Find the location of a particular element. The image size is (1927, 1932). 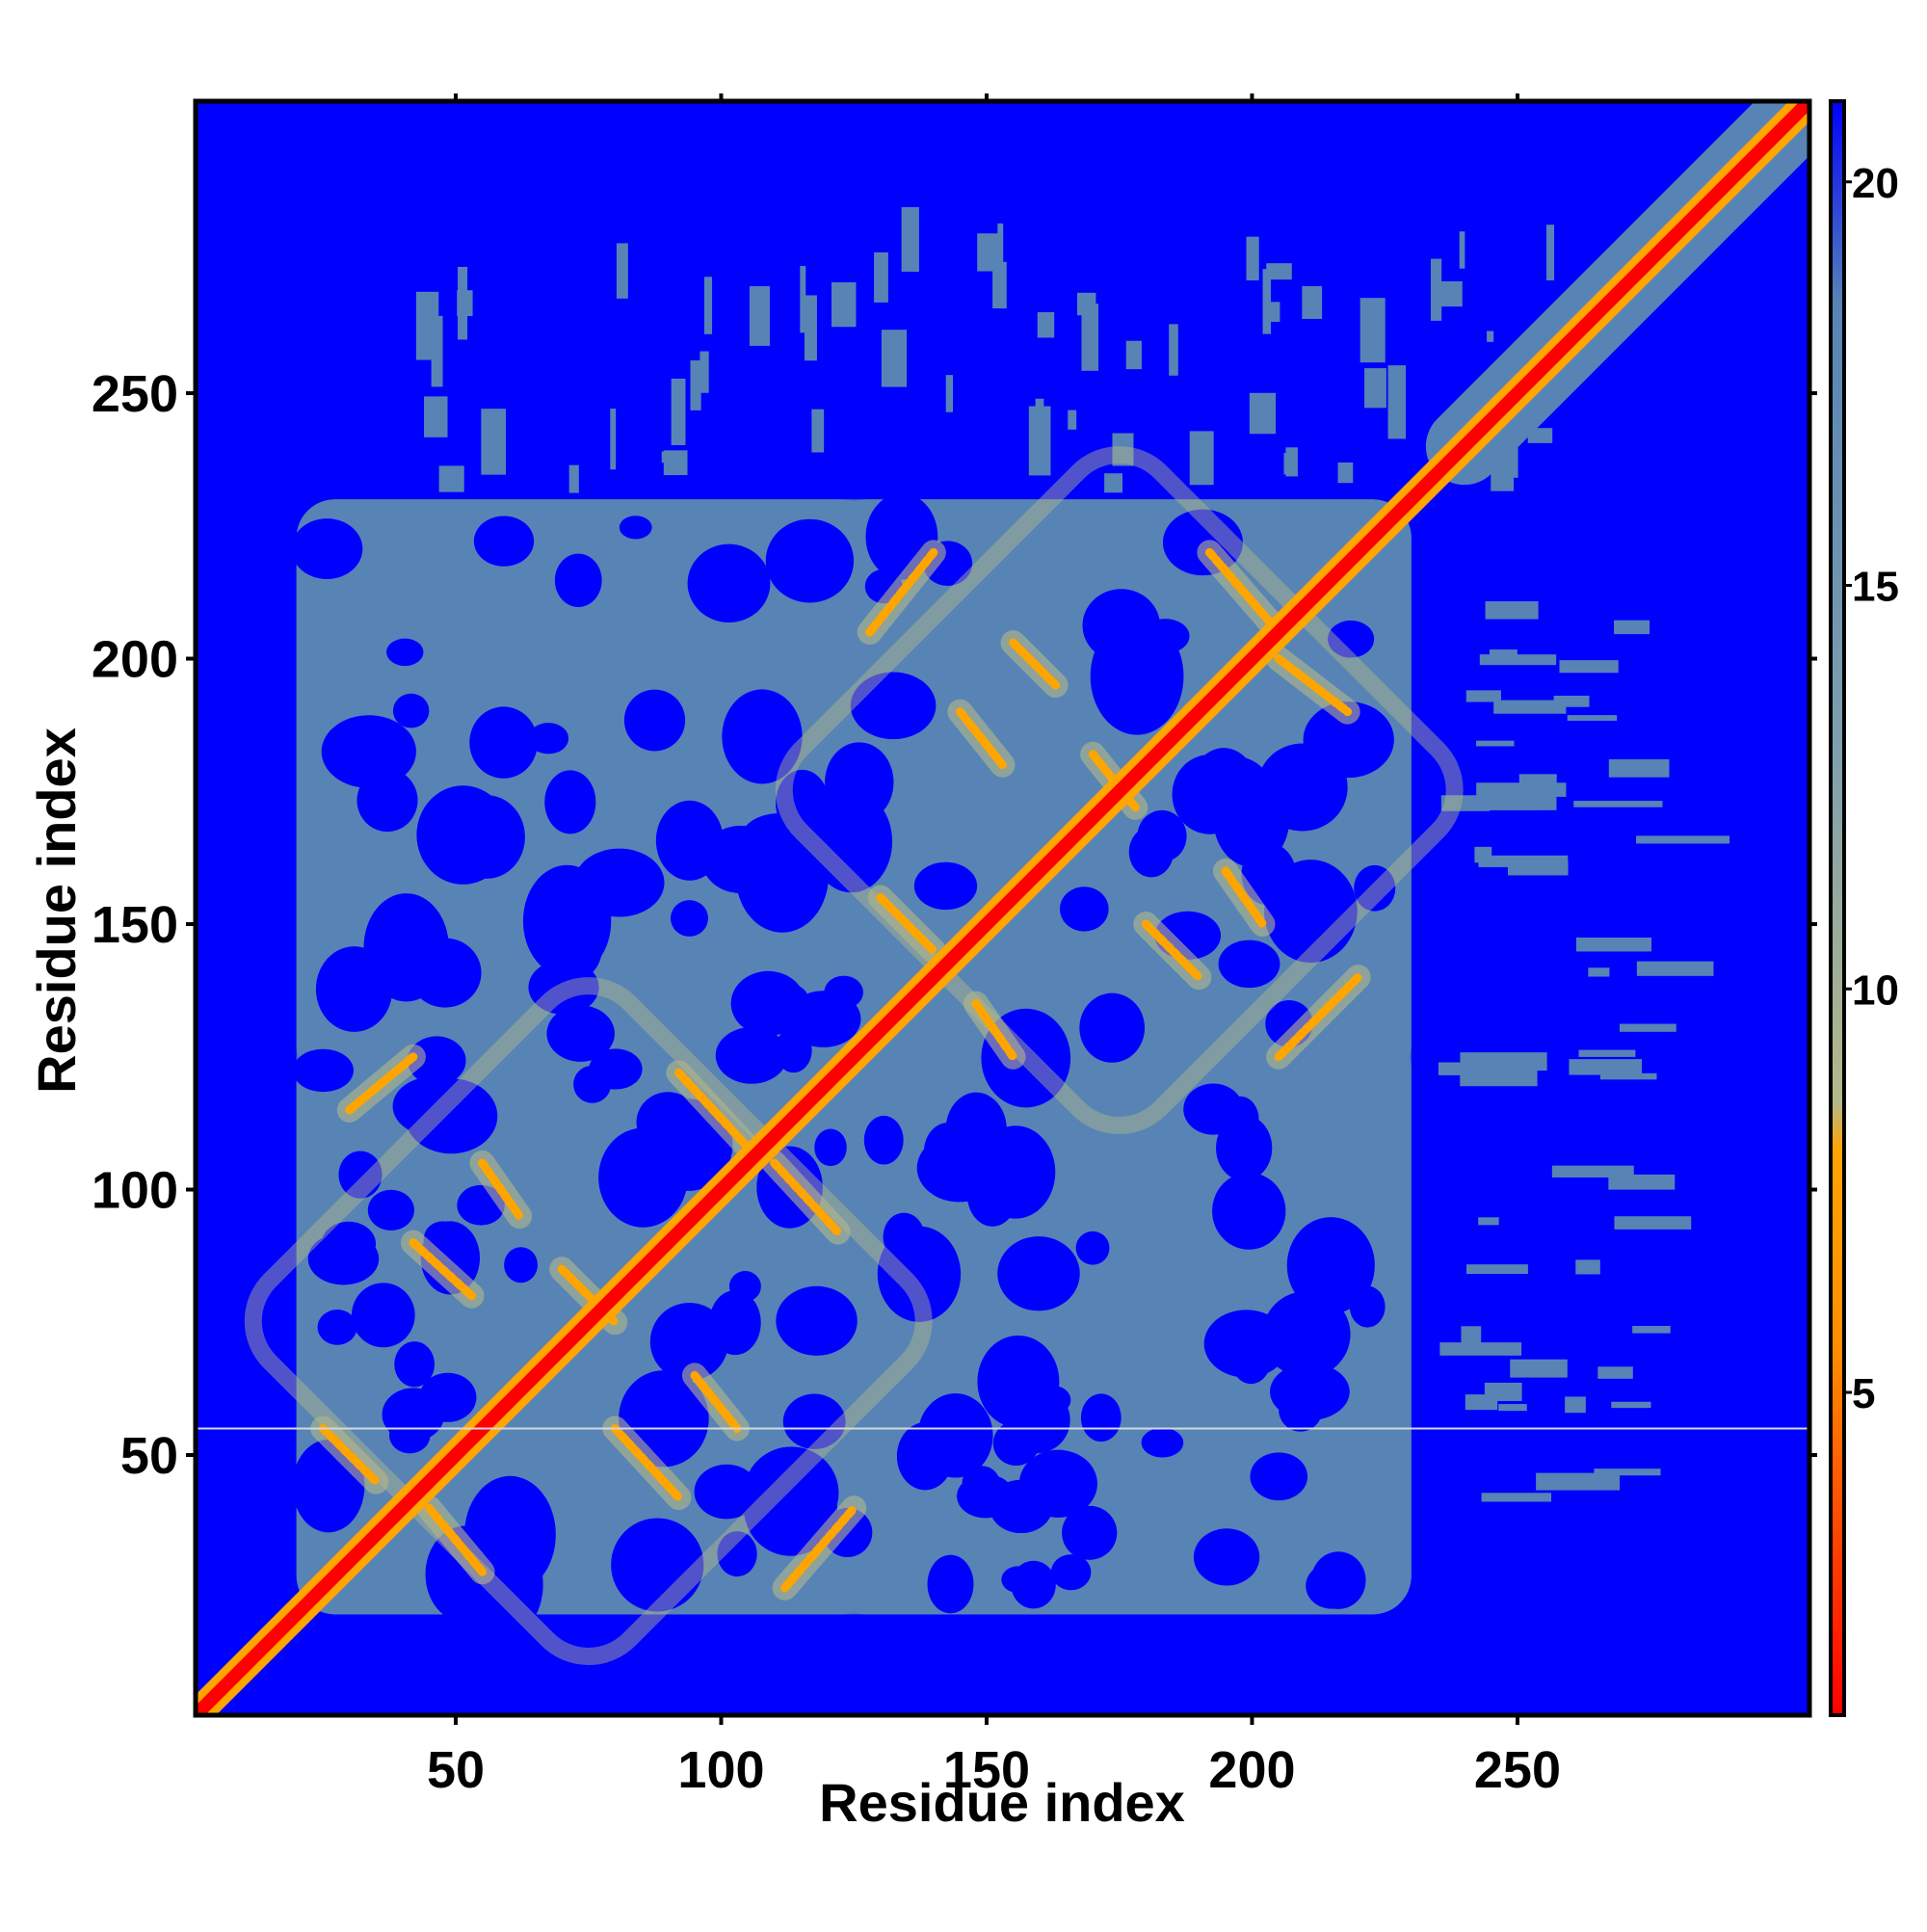

colorbar-tick-label: 5 is located at coordinates (1864, 1393).